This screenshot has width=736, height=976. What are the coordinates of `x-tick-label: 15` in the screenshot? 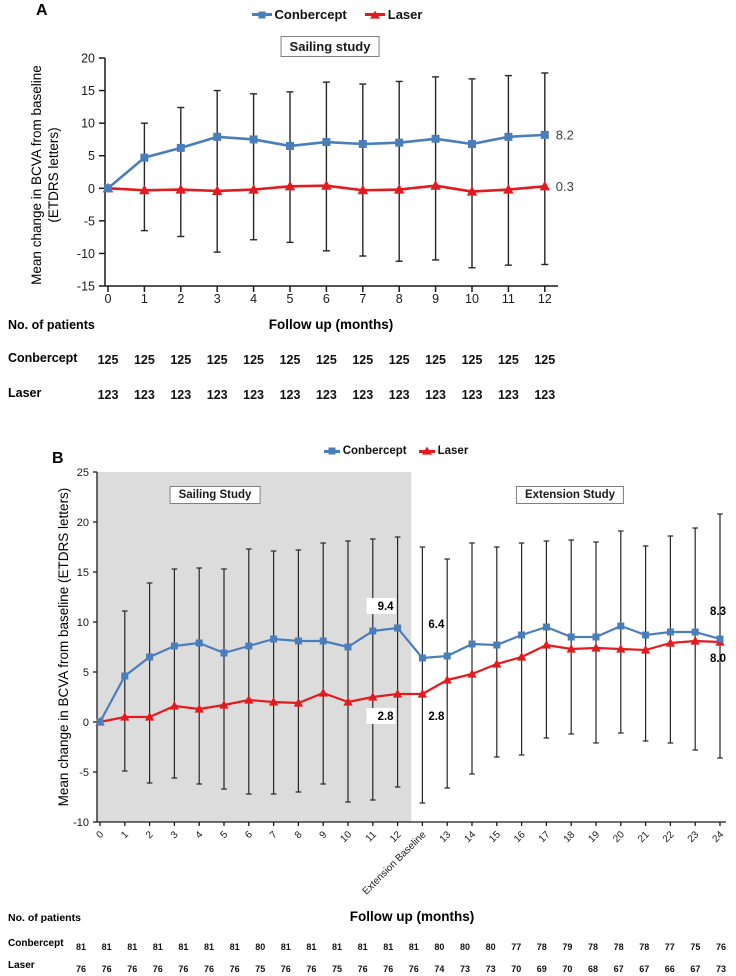 It's located at (495, 837).